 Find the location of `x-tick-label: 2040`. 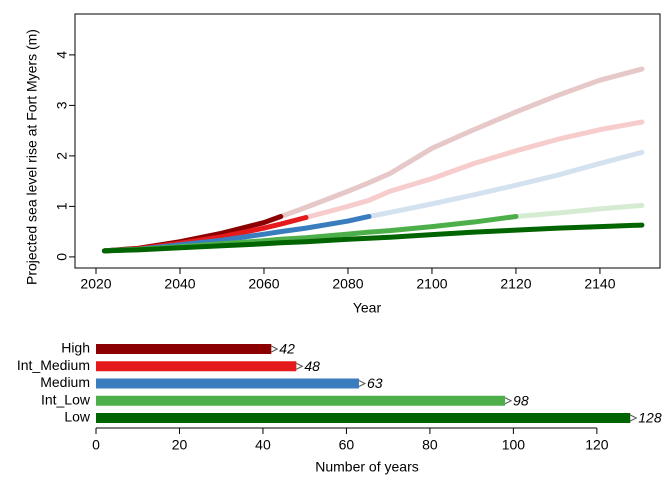

x-tick-label: 2040 is located at coordinates (179, 284).